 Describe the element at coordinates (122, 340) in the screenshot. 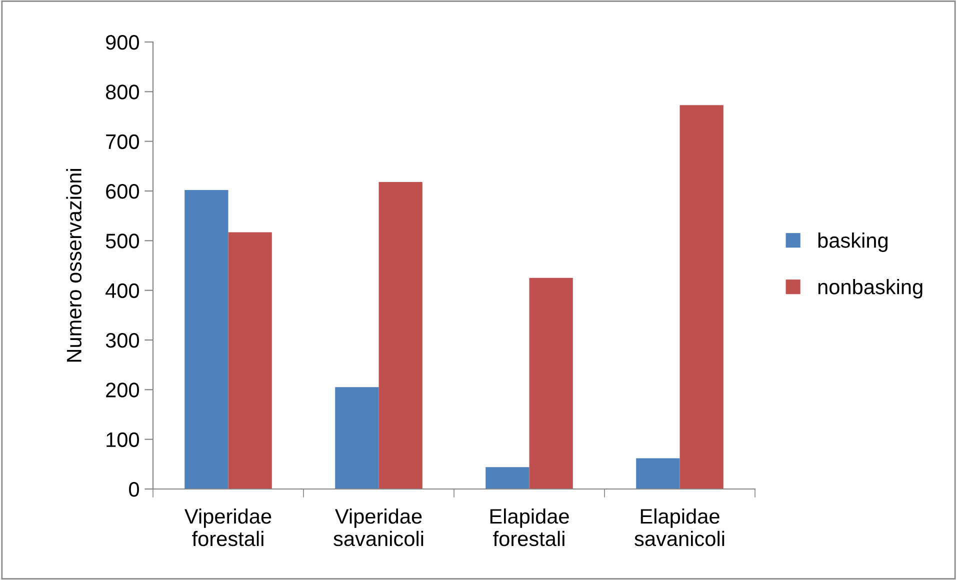

I see `y-tick-label: 300` at that location.